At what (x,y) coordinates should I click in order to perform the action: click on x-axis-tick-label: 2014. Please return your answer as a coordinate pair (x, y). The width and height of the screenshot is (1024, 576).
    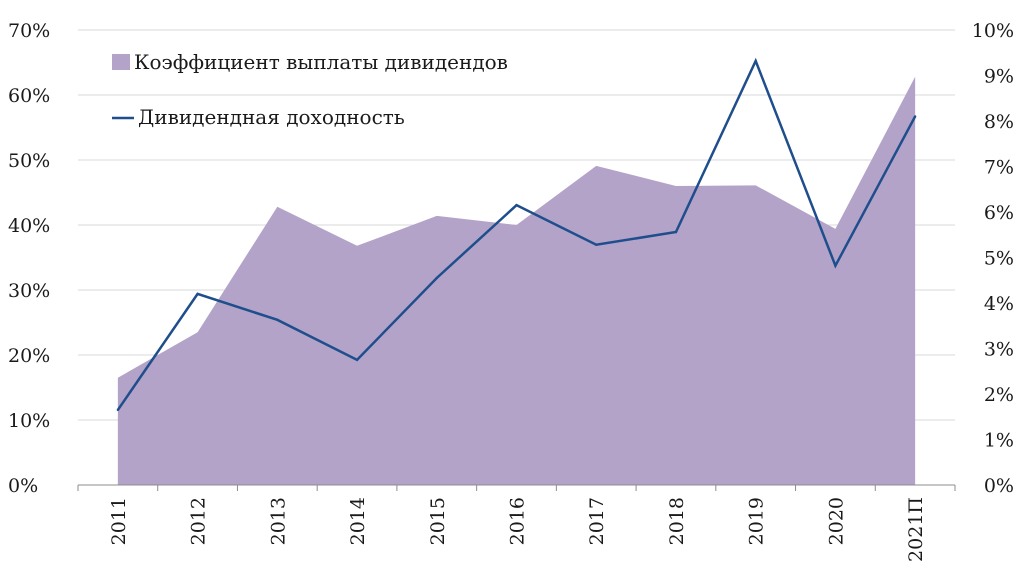
    Looking at the image, I should click on (358, 521).